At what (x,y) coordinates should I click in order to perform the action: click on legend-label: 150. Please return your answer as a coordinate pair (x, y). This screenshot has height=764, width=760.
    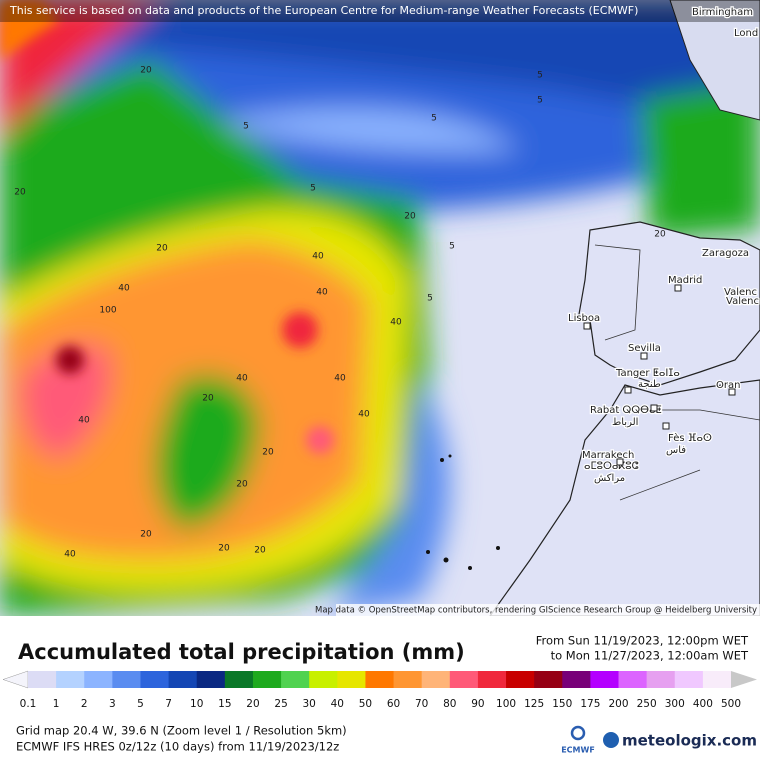
    Looking at the image, I should click on (562, 704).